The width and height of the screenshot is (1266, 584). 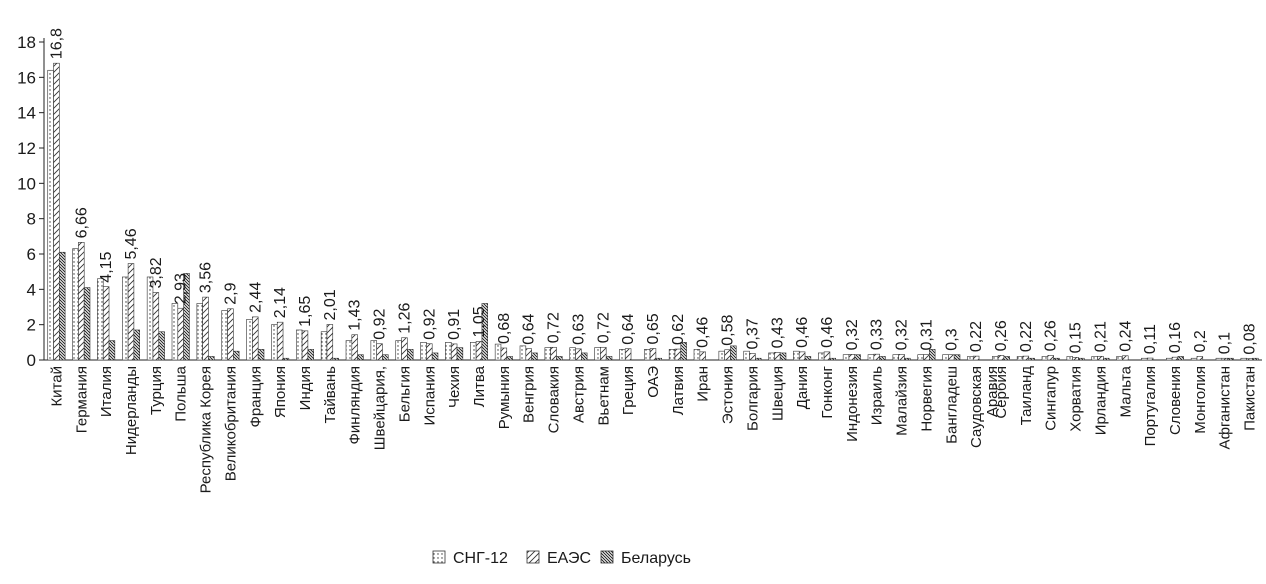 I want to click on data-label: 0,58, so click(x=728, y=330).